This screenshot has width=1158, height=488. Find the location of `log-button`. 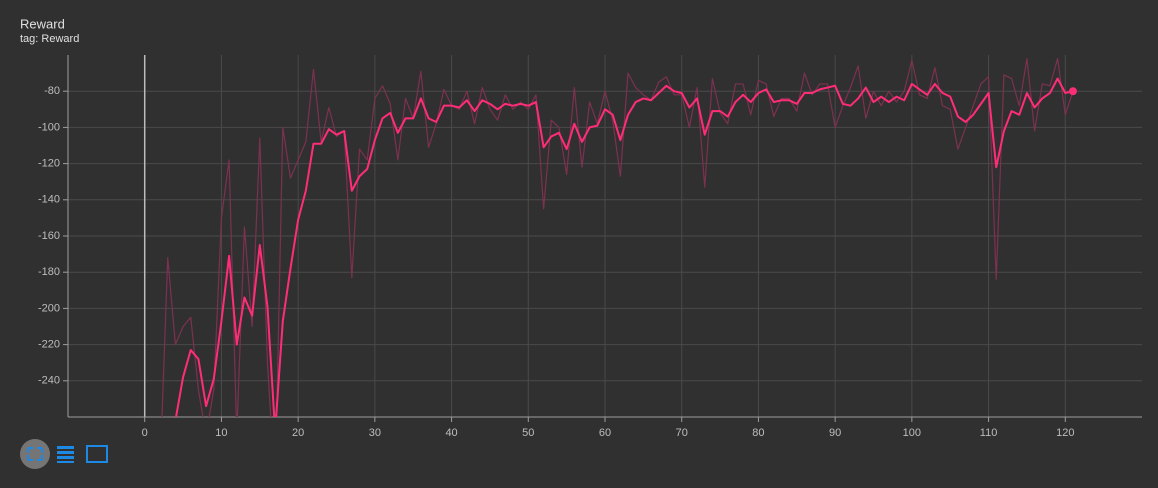

log-button is located at coordinates (65, 454).